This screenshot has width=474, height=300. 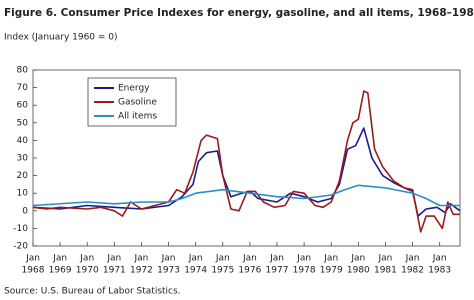 I want to click on y-tick-label: 20, so click(x=23, y=176).